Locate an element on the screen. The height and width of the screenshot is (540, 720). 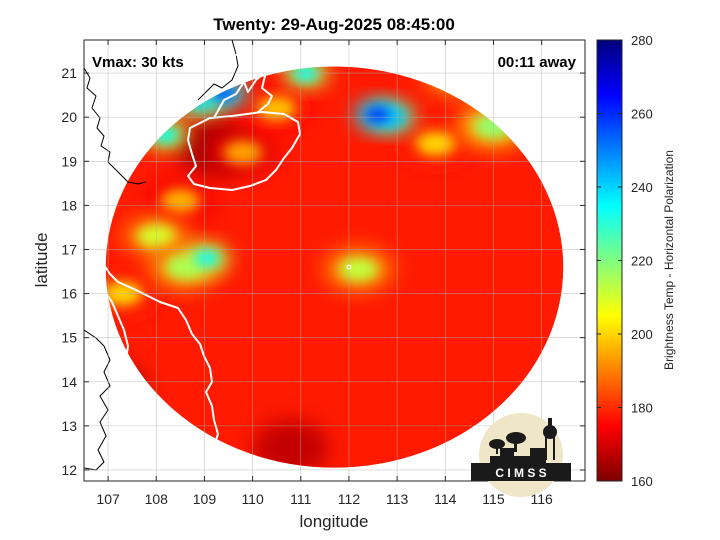
x-tick-label: 113 is located at coordinates (397, 499).